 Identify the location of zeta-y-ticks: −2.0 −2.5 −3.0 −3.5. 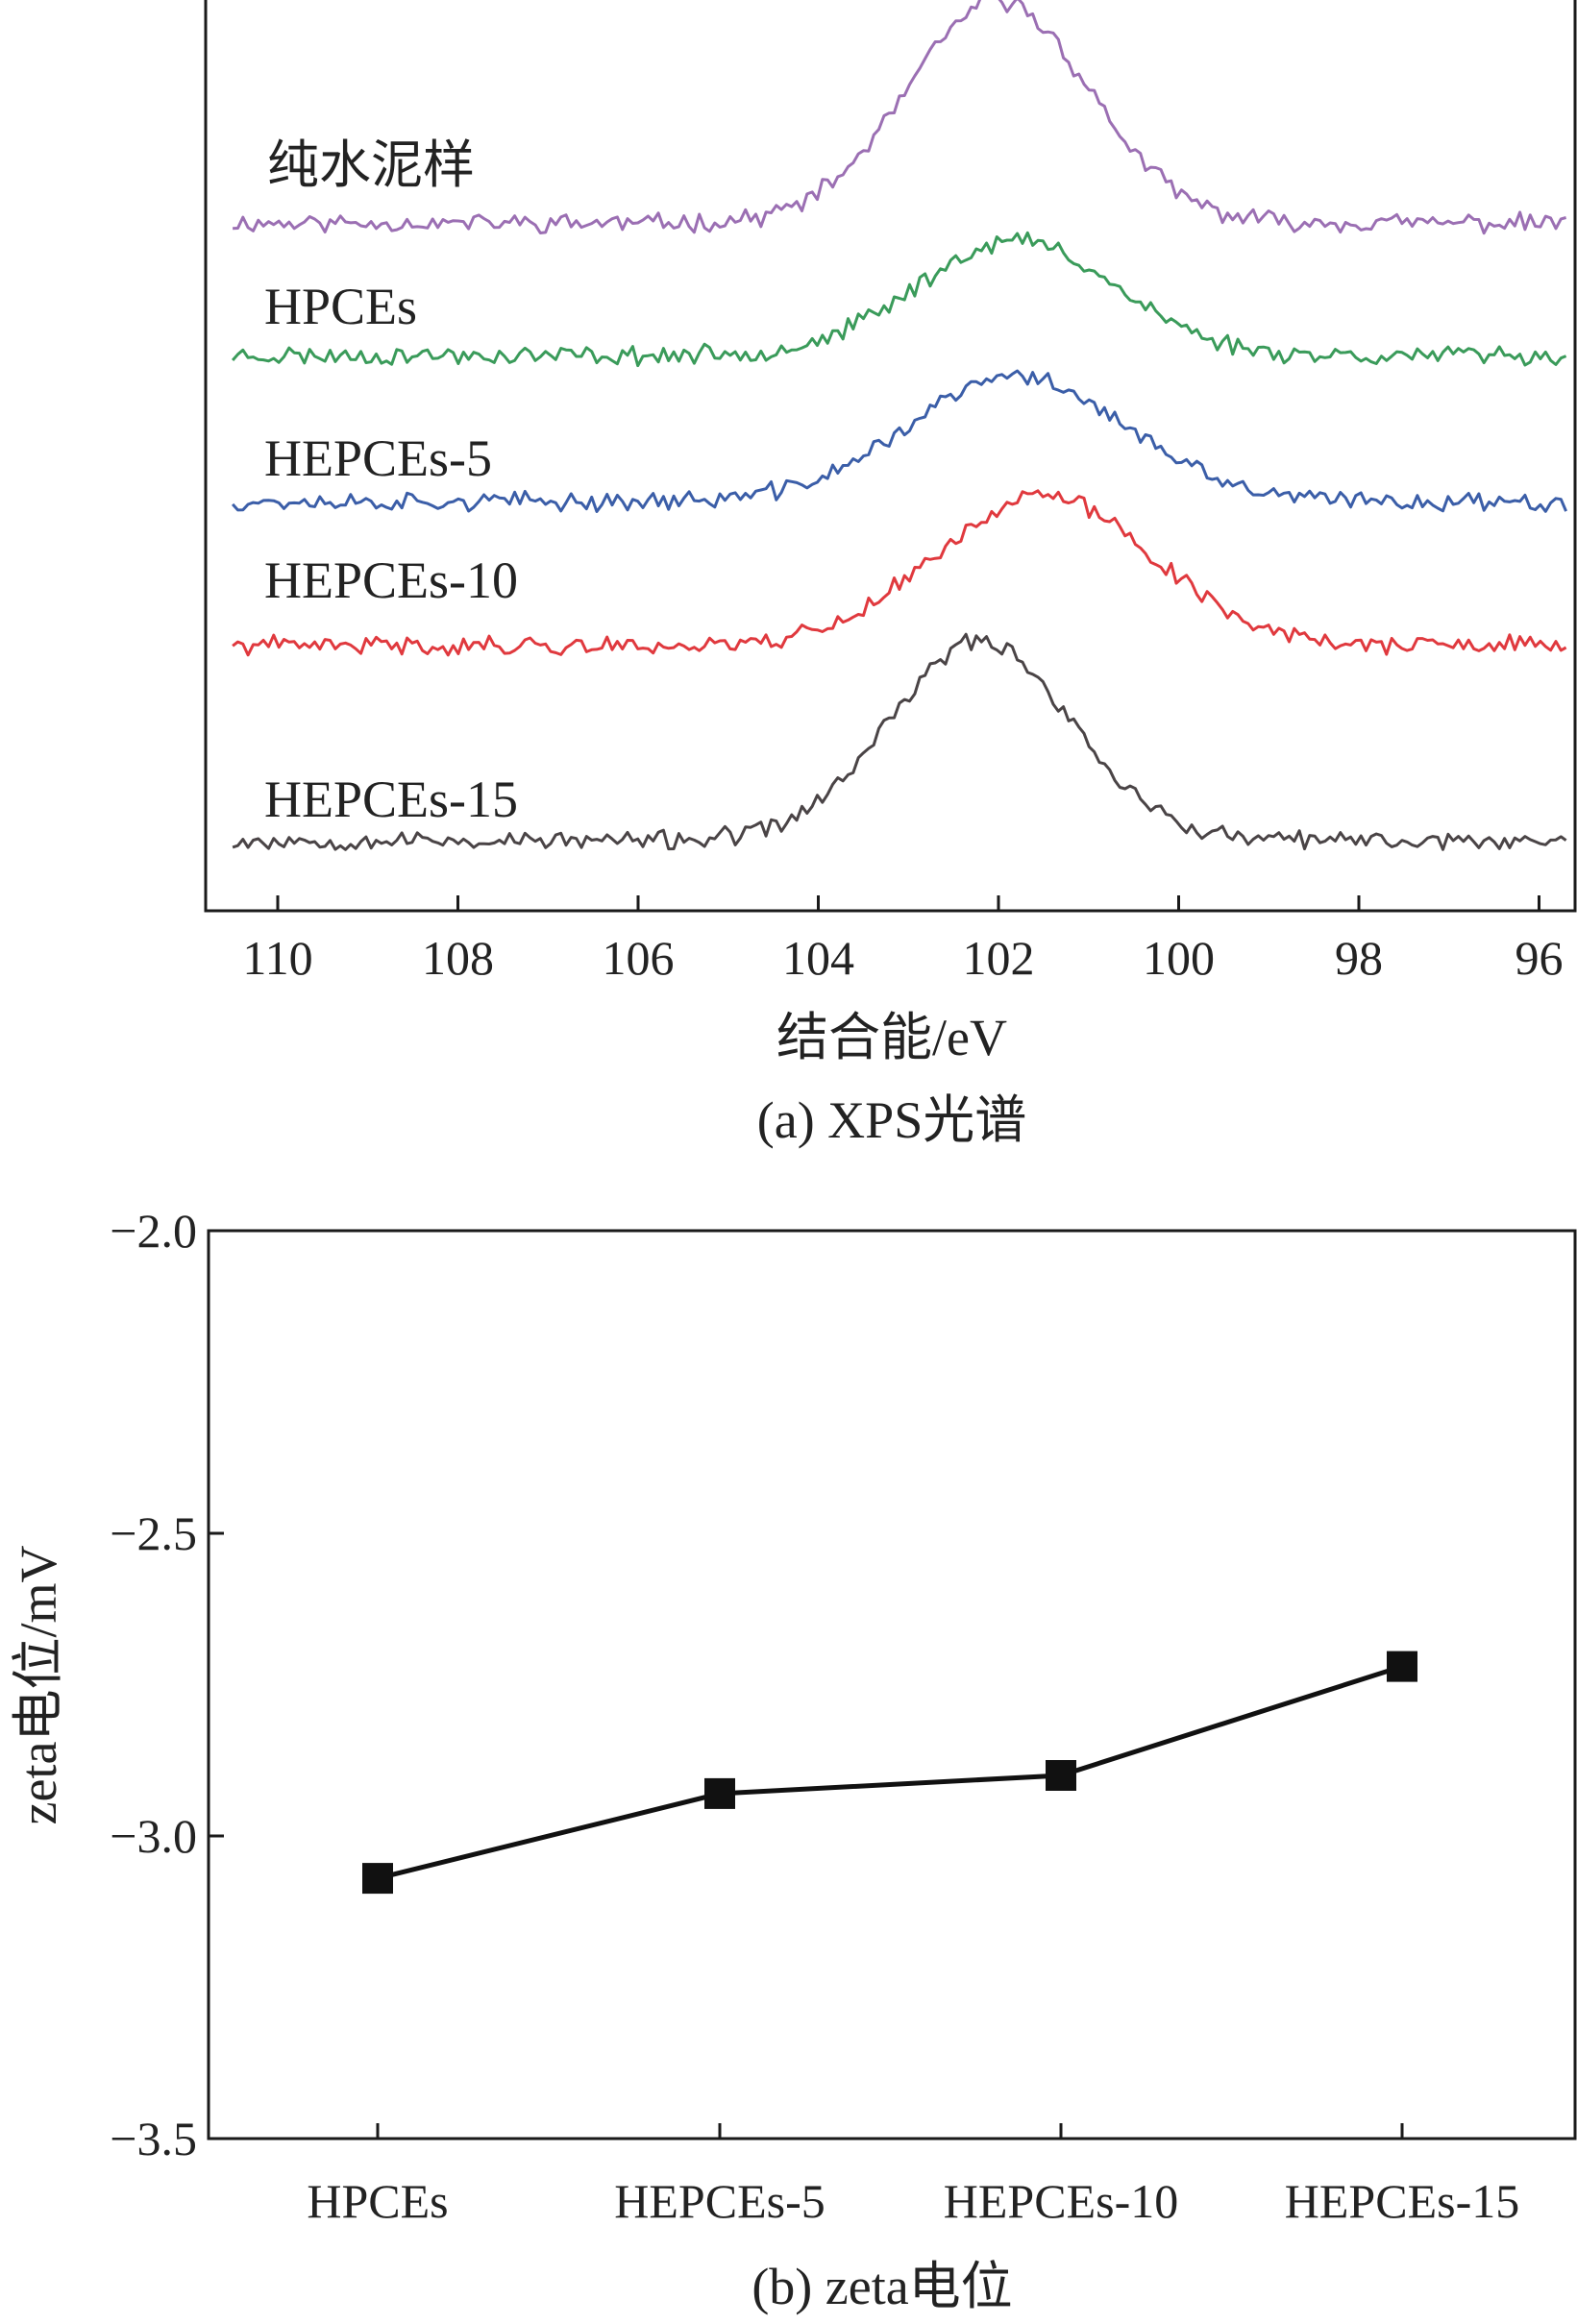
(167, 1684).